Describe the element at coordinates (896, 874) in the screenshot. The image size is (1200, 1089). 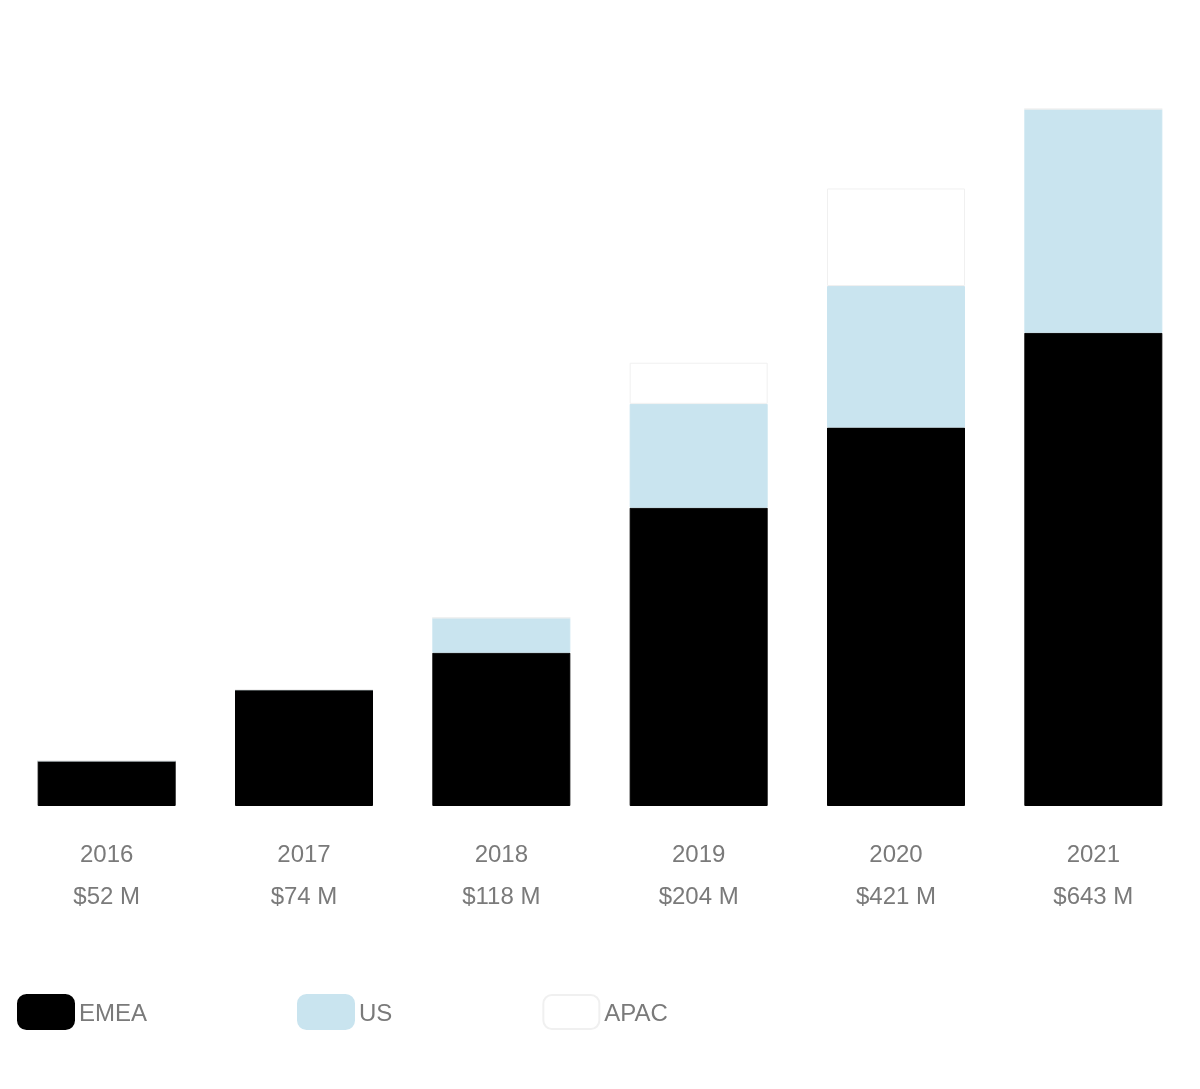
I see `x-tick-label: 2020 $421 M` at that location.